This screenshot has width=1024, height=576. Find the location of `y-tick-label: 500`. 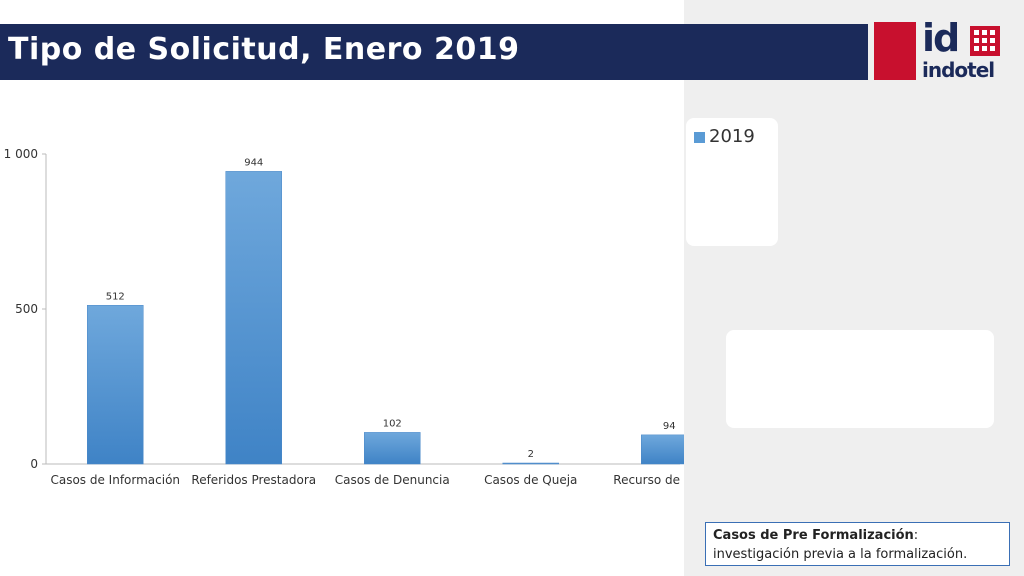

y-tick-label: 500 is located at coordinates (26, 309).